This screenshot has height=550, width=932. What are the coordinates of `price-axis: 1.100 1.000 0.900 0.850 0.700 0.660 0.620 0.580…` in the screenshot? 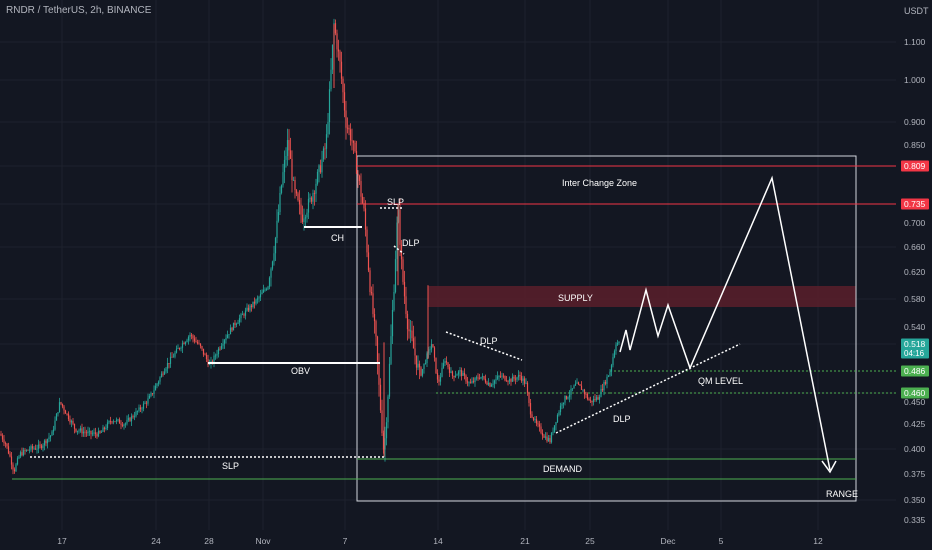 It's located at (915, 281).